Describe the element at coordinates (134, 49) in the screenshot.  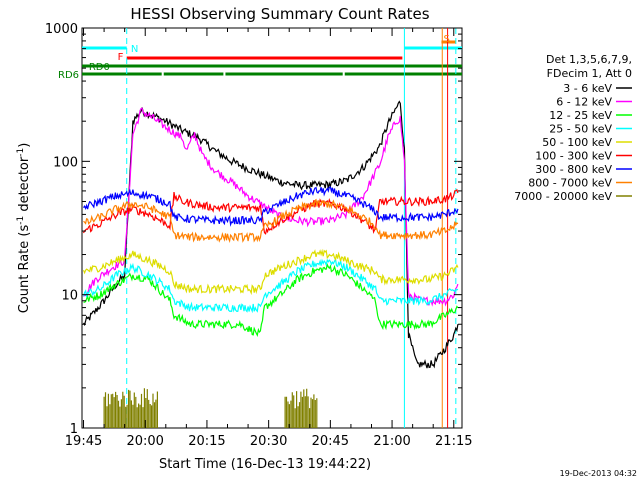
I see `flag-label-n: N` at that location.